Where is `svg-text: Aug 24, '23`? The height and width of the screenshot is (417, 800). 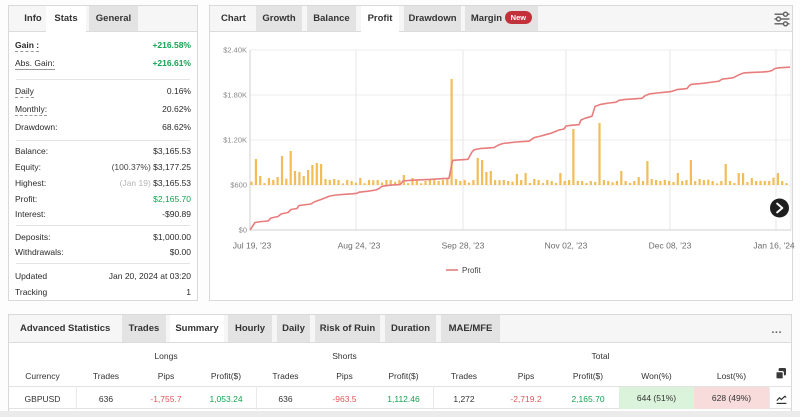
svg-text: Aug 24, '23 is located at coordinates (359, 246).